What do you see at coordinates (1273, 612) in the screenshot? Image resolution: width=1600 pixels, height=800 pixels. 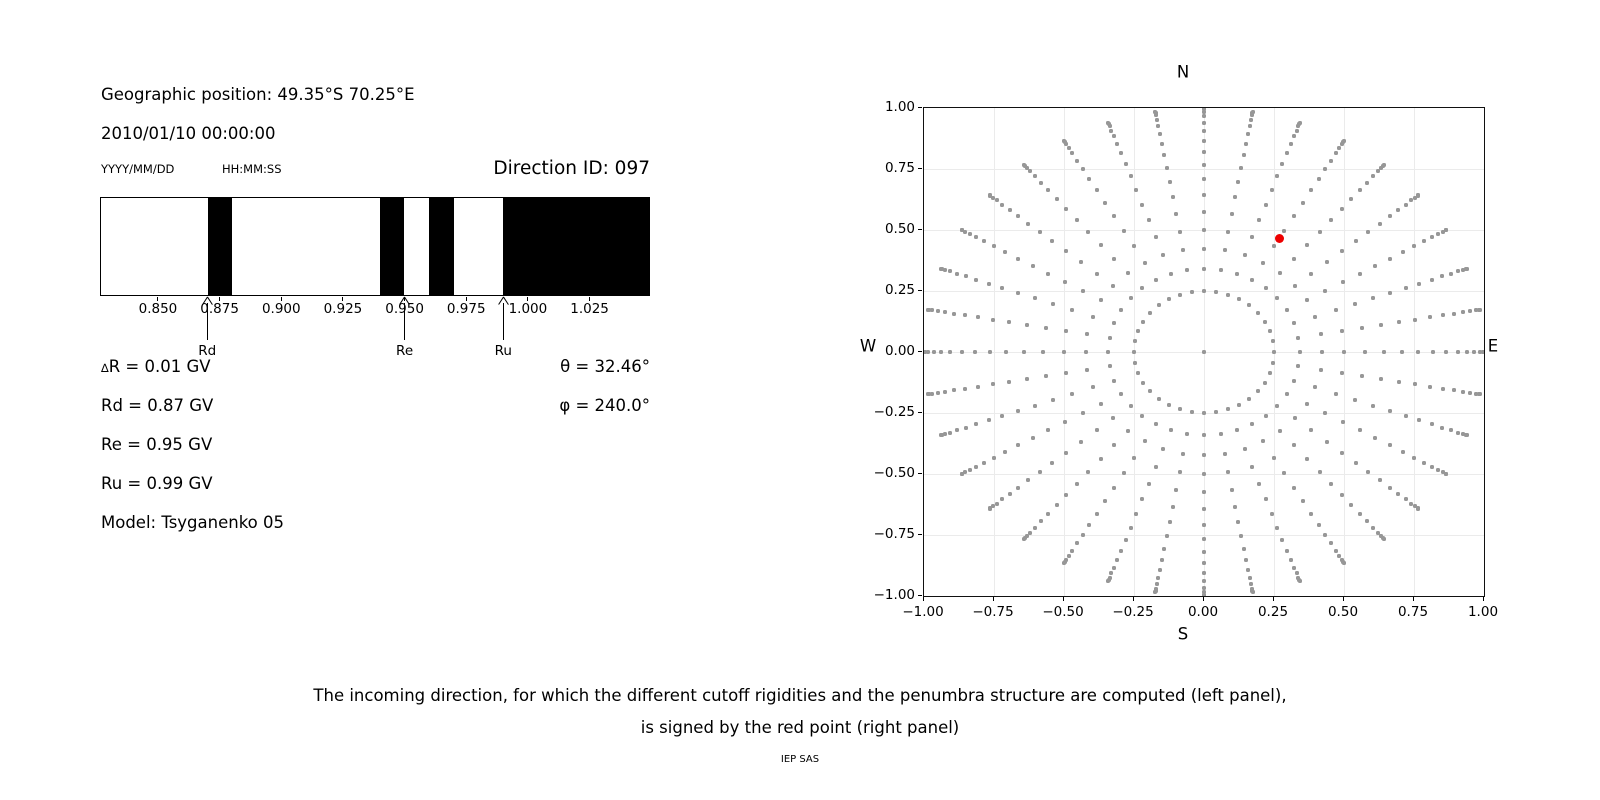 I see `map-xtick-label: 0.25` at bounding box center [1273, 612].